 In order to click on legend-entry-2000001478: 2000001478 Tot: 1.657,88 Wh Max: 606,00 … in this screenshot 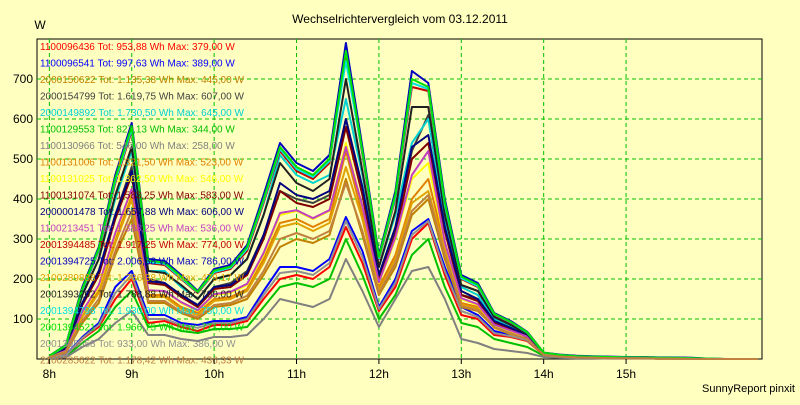, I will do `click(142, 212)`.